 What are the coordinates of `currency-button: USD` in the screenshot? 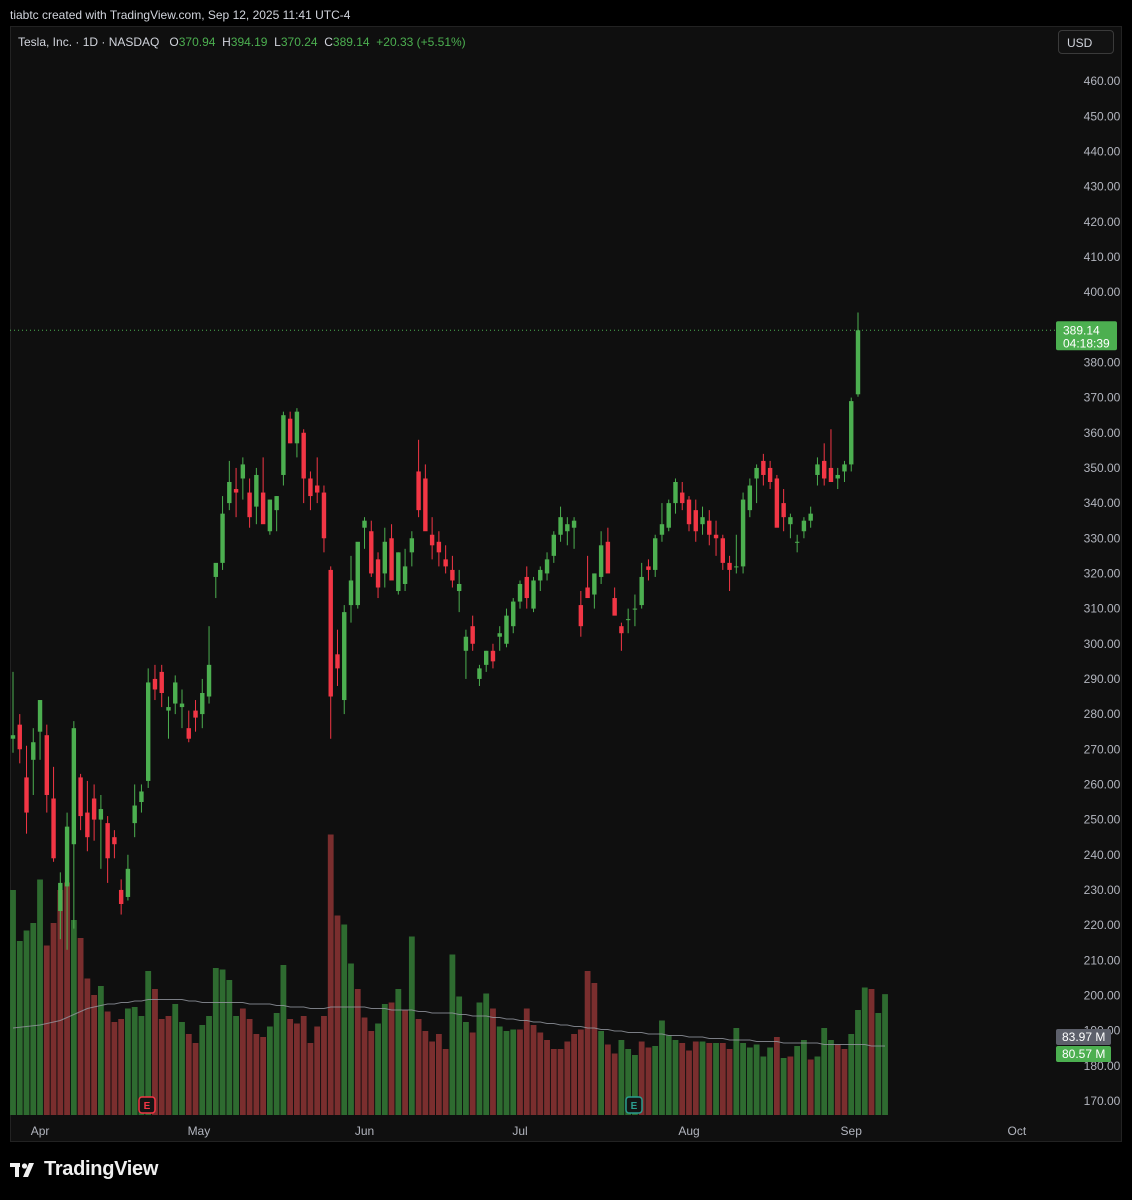 It's located at (1086, 42).